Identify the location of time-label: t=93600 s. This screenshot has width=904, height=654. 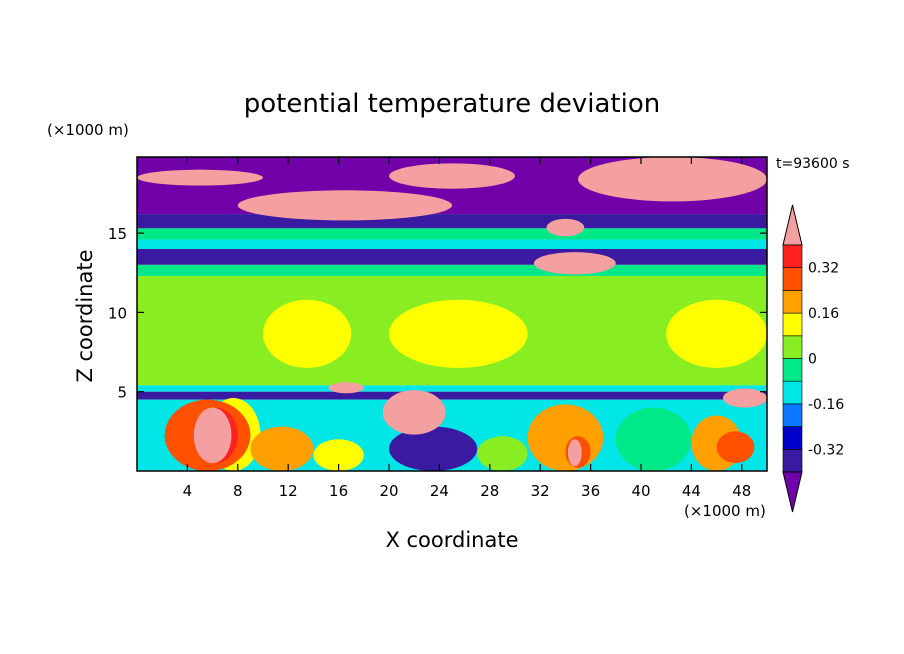
(813, 164).